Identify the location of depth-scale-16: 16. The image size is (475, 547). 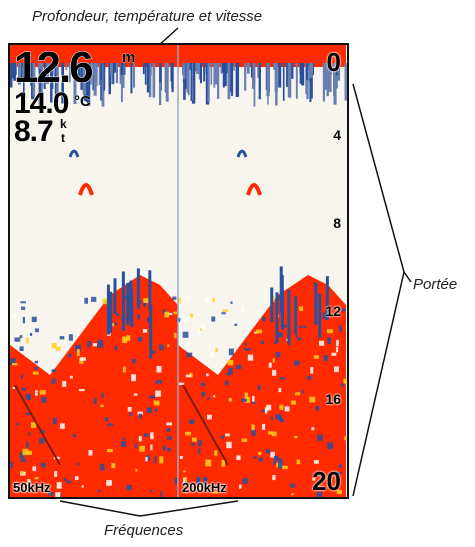
(333, 399).